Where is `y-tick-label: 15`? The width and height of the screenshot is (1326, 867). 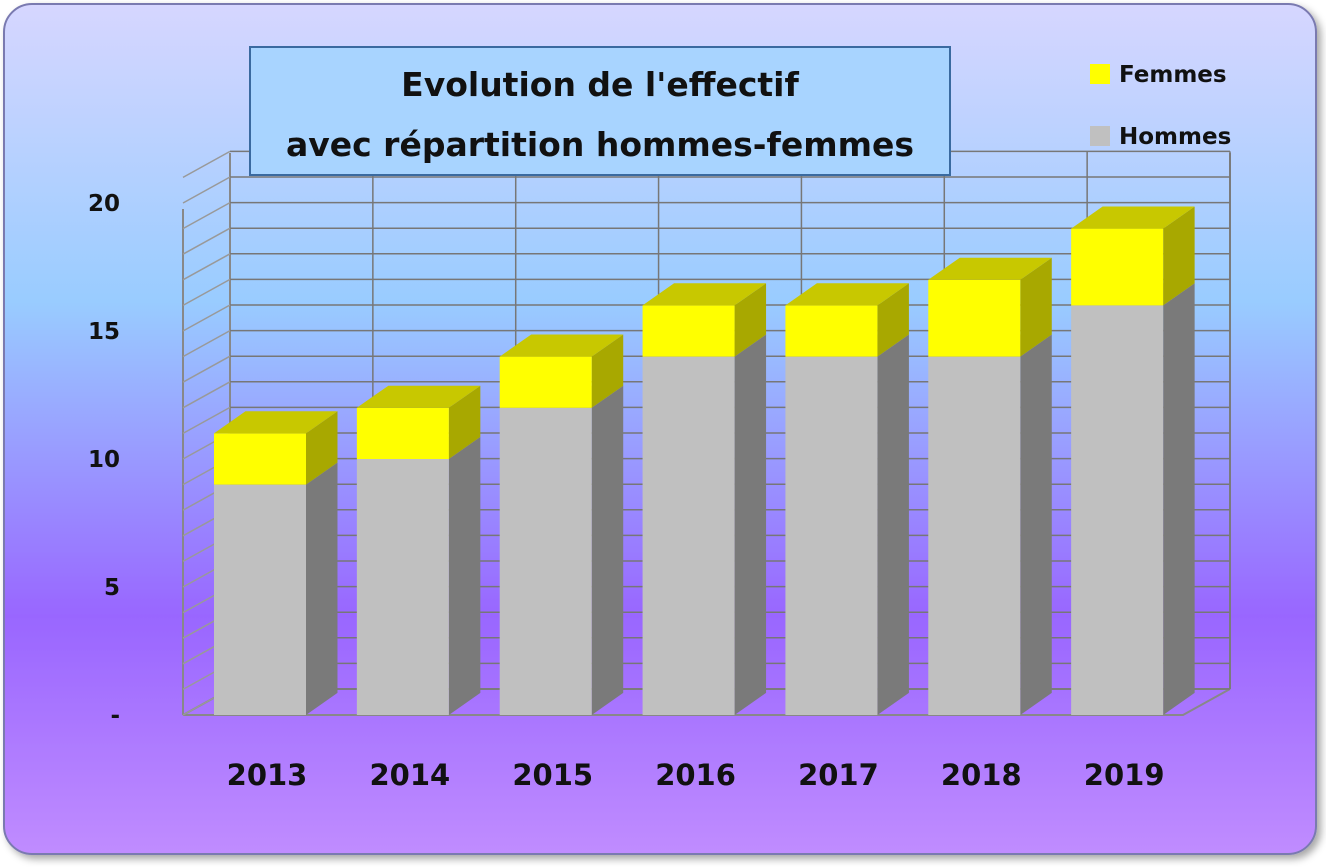
y-tick-label: 15 is located at coordinates (104, 332).